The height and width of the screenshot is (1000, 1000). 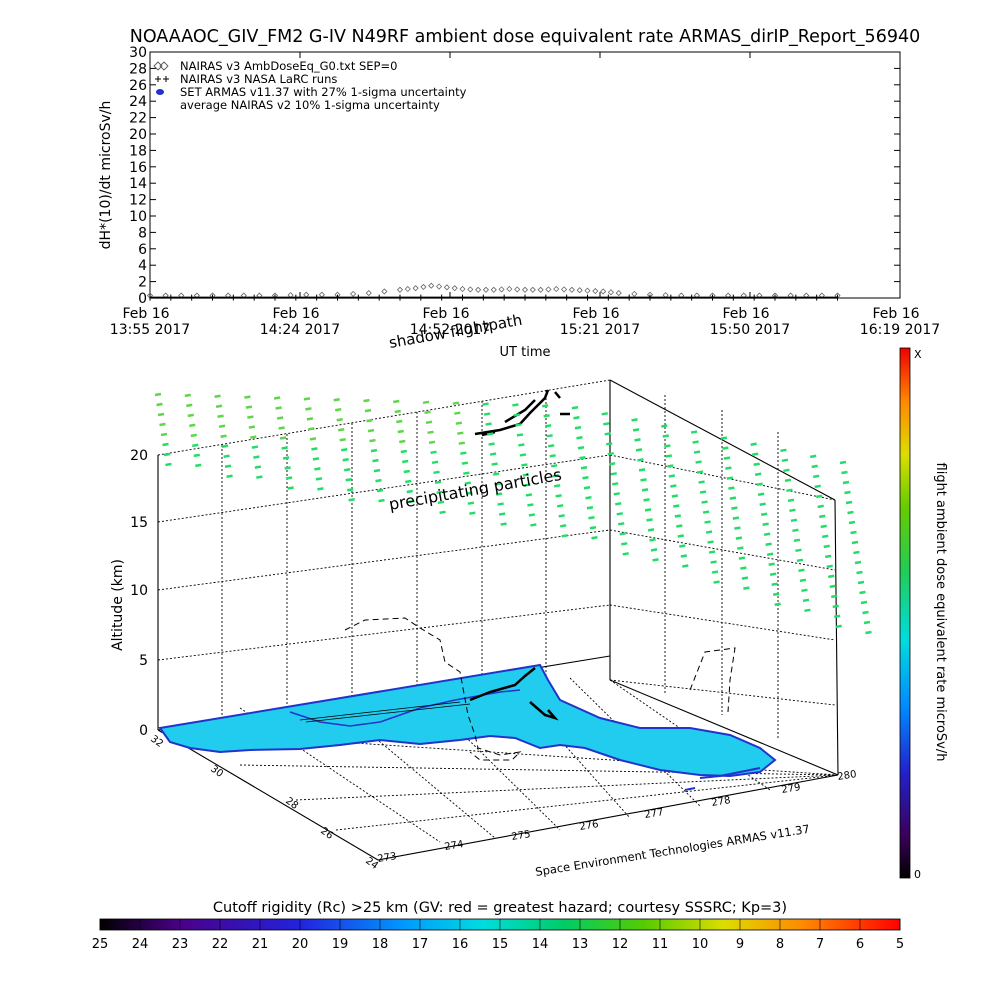 I want to click on longitude-tick-label: 279, so click(x=791, y=789).